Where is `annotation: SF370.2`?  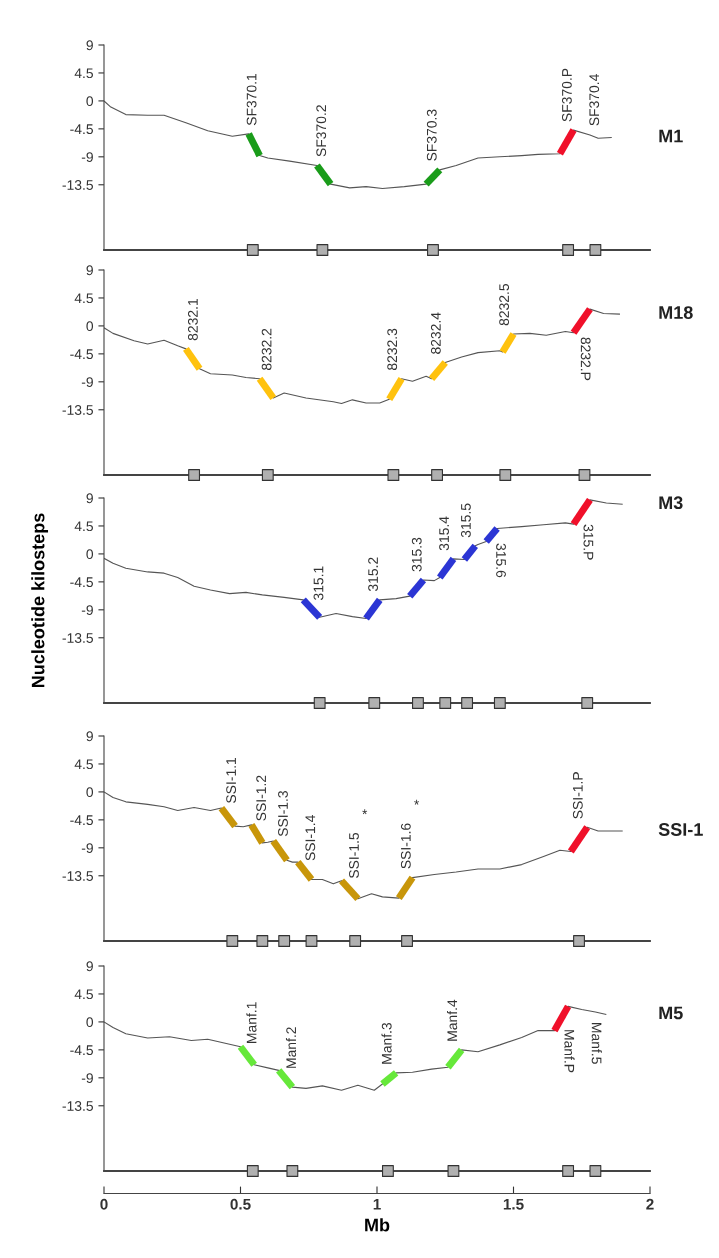
annotation: SF370.2 is located at coordinates (321, 131).